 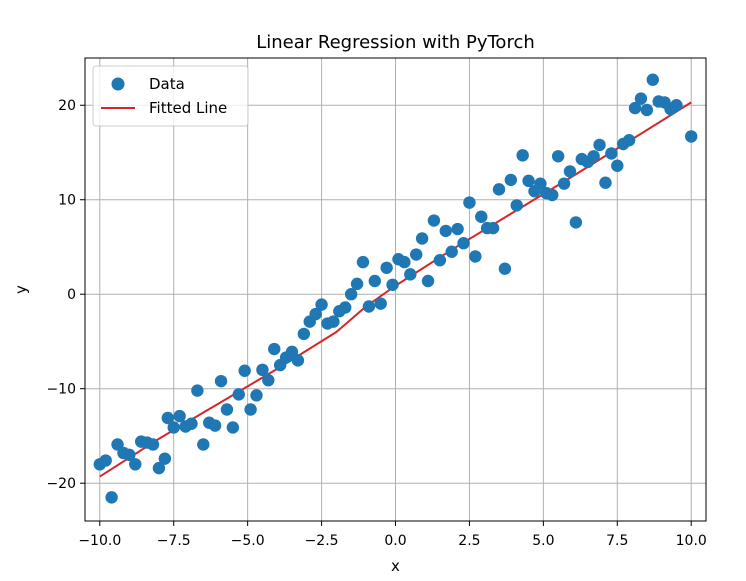 What do you see at coordinates (118, 84) in the screenshot?
I see `legend-data-marker` at bounding box center [118, 84].